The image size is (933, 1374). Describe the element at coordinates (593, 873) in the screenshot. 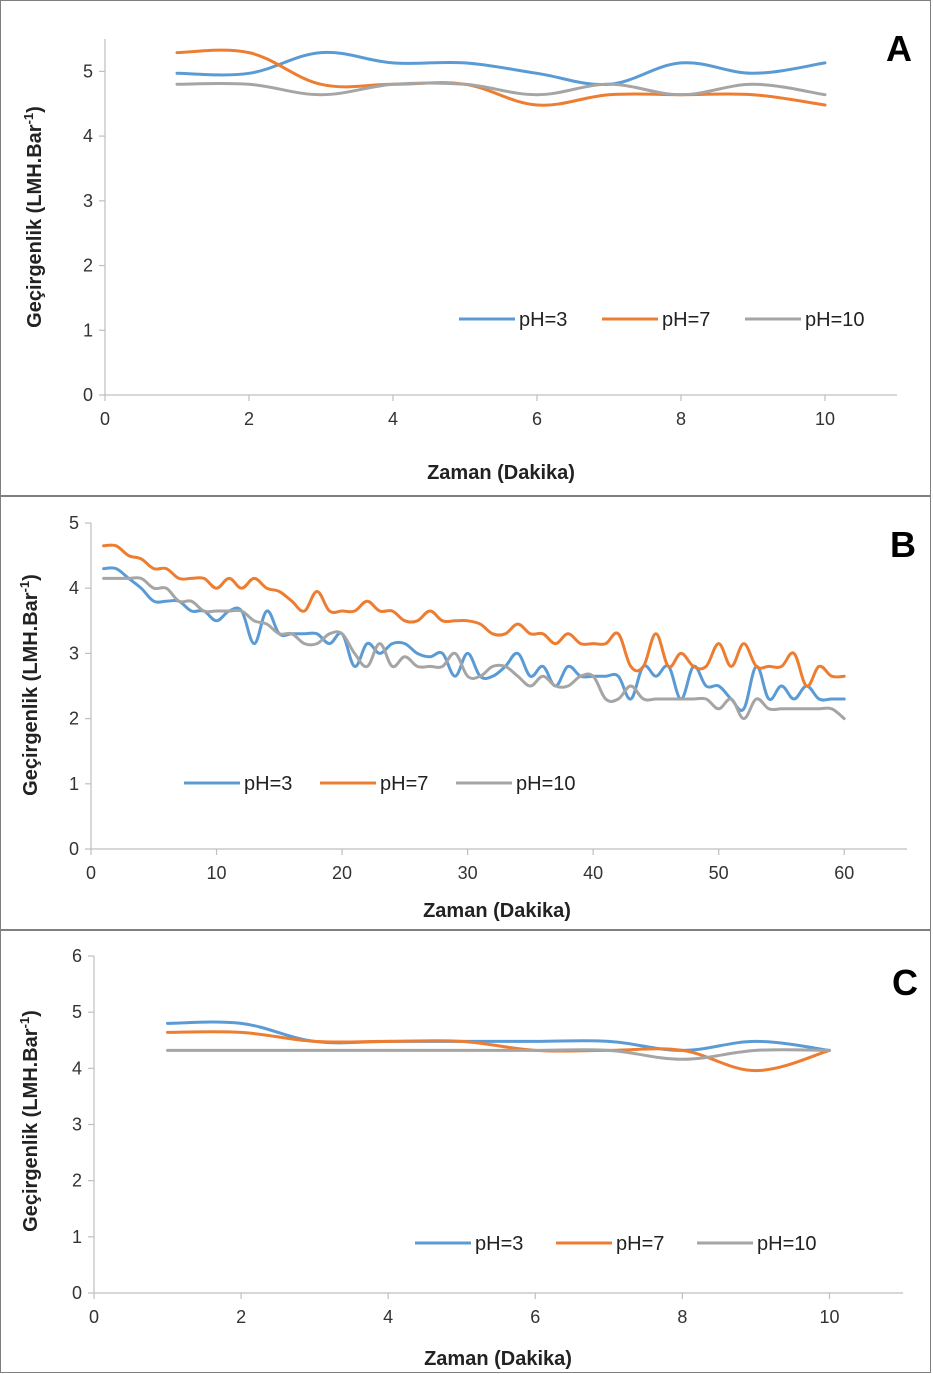

I see `x-tick-label: 40` at that location.